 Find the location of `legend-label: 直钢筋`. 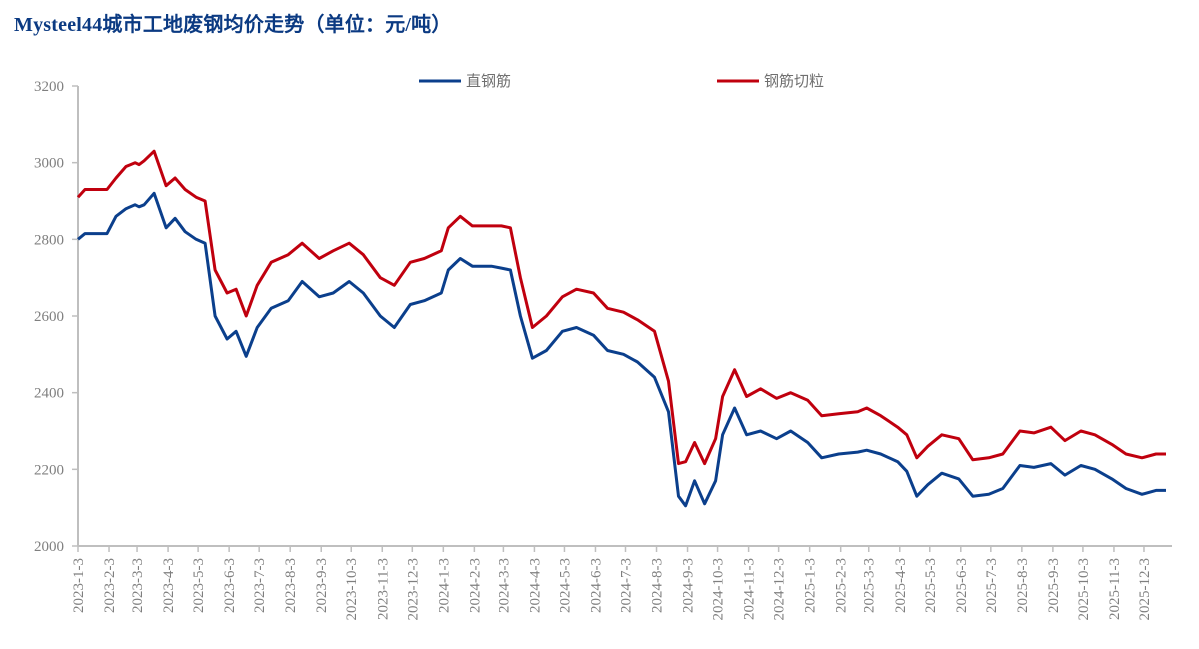

legend-label: 直钢筋 is located at coordinates (488, 81).